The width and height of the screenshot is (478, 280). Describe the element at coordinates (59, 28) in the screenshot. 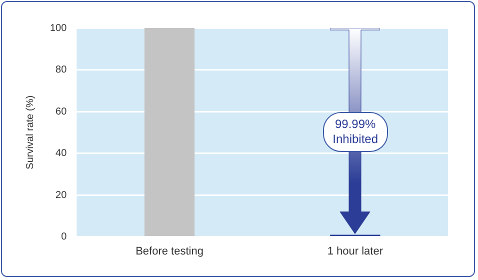

I see `y-tick-label: 100` at that location.